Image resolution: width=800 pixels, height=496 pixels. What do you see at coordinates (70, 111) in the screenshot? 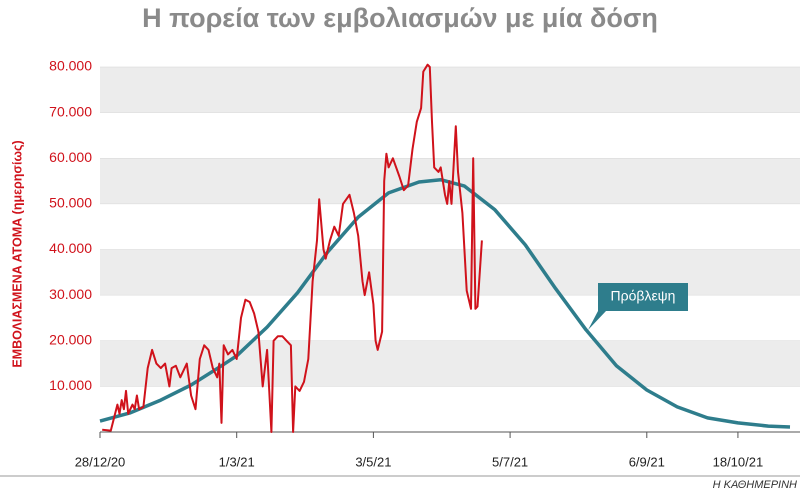
I see `y-tick-label: 70.000` at bounding box center [70, 111].